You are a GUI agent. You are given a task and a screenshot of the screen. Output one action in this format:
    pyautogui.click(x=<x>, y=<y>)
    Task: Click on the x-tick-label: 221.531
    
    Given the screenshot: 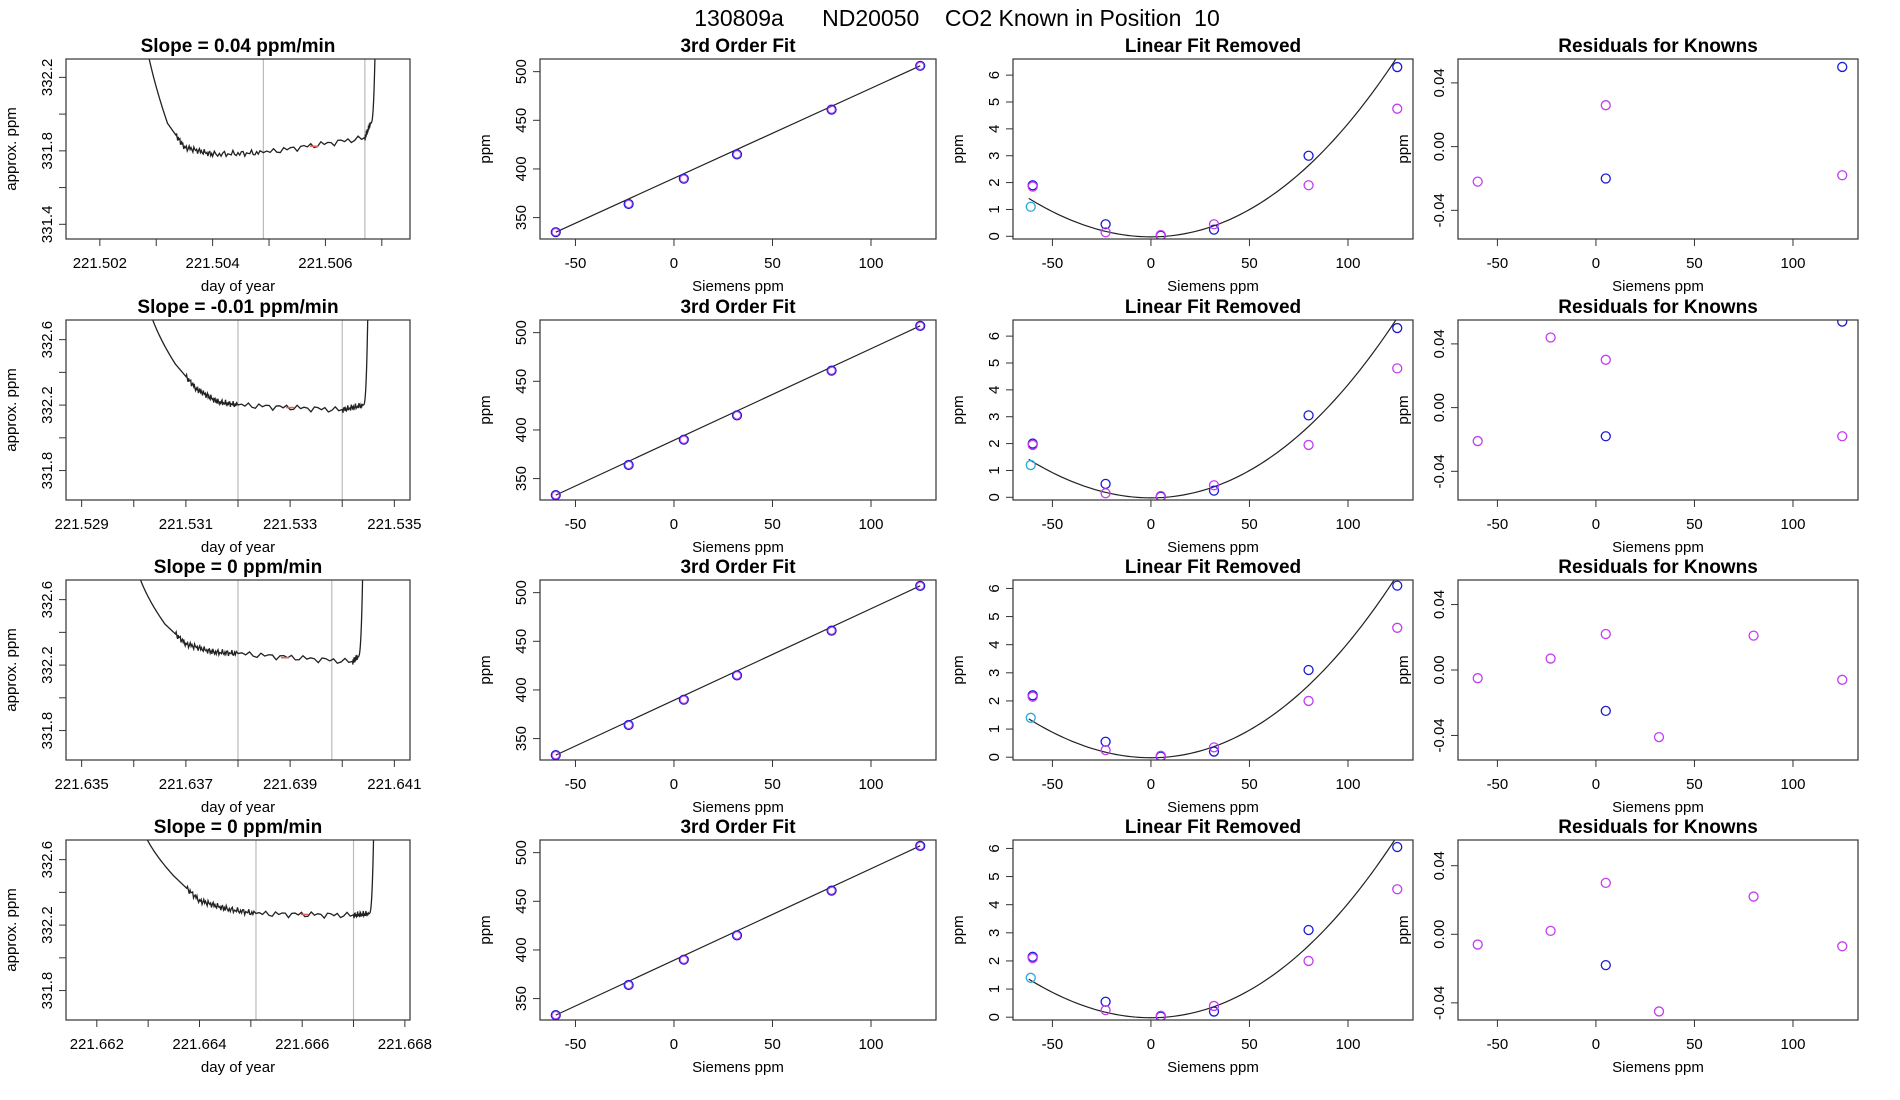 What is the action you would take?
    pyautogui.click(x=186, y=524)
    